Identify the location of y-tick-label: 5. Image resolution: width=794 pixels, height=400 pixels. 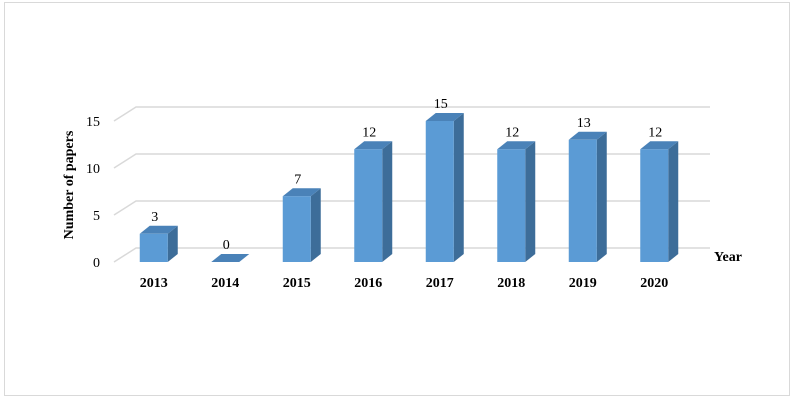
(96, 216).